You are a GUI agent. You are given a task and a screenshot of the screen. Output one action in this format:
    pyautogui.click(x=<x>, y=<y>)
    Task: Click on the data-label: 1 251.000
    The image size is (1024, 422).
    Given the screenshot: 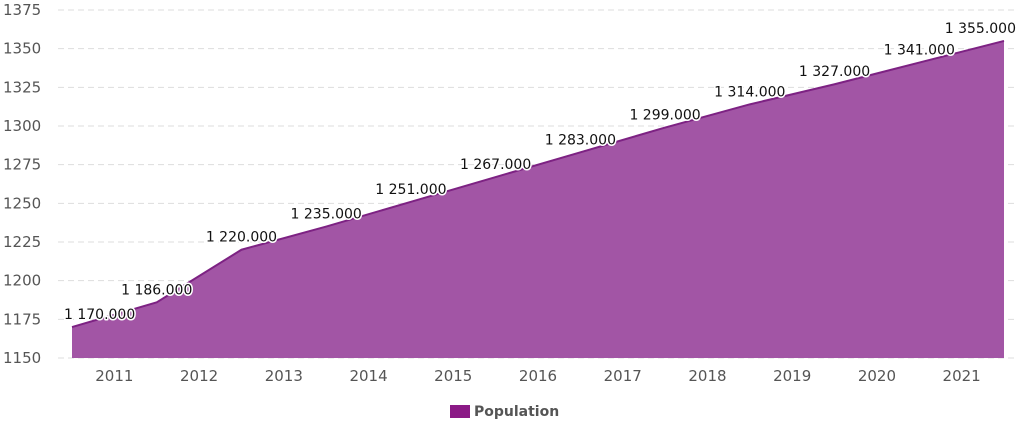 What is the action you would take?
    pyautogui.click(x=410, y=190)
    